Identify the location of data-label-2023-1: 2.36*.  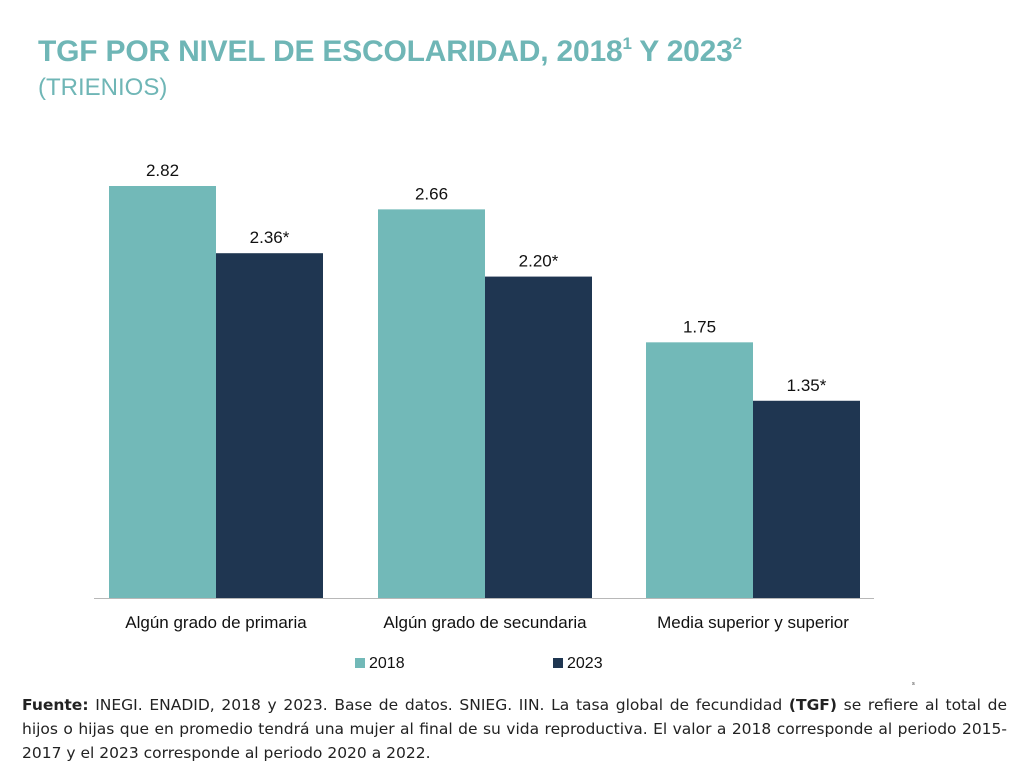
(270, 237).